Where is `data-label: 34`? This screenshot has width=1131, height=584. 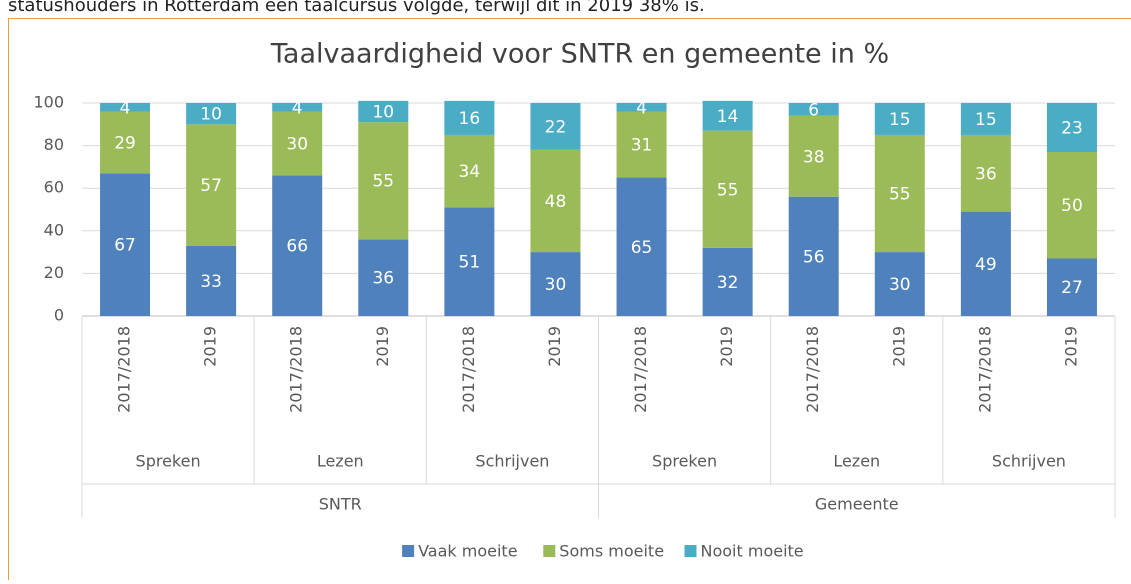
data-label: 34 is located at coordinates (470, 172).